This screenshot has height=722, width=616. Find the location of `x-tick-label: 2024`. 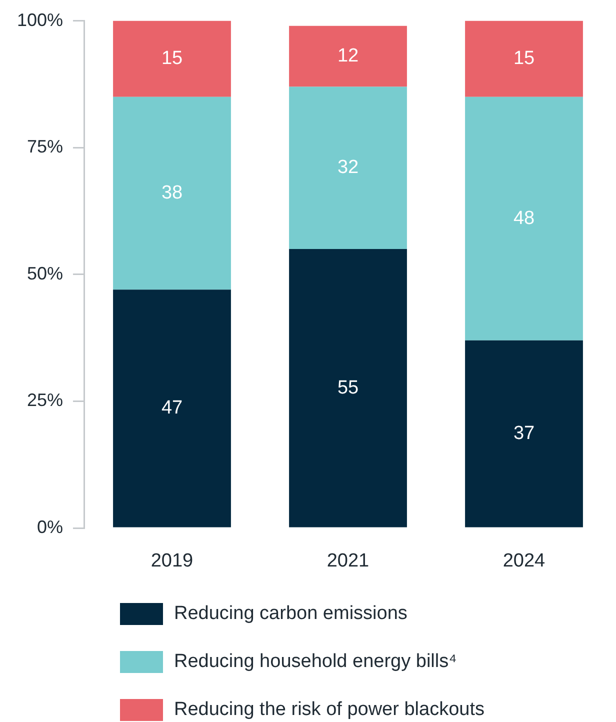

x-tick-label: 2024 is located at coordinates (524, 561).